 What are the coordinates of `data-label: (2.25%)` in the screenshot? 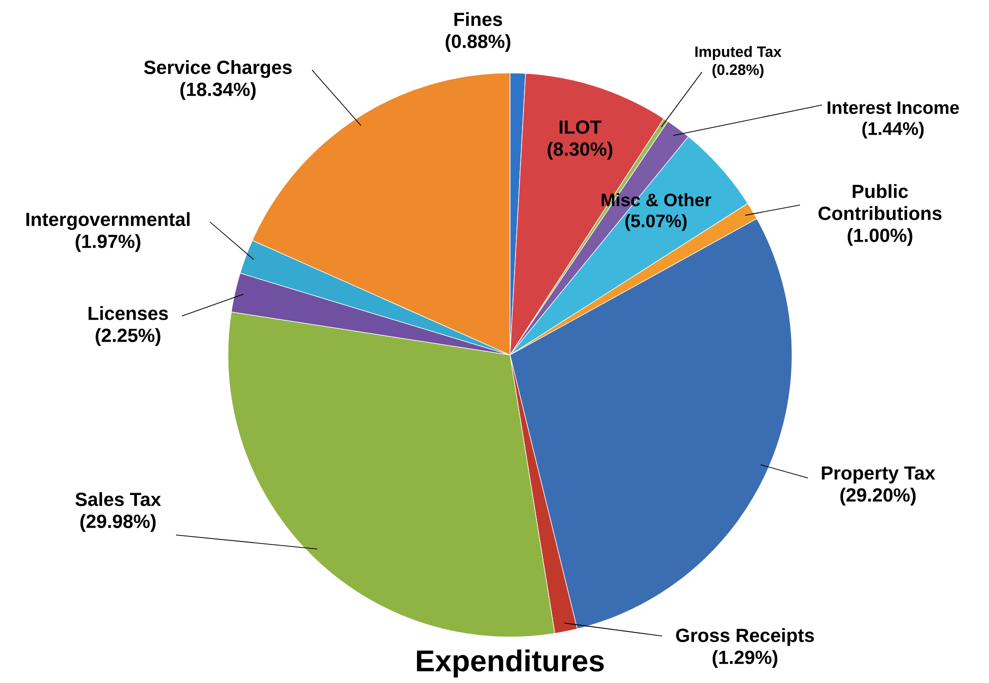 It's located at (128, 337).